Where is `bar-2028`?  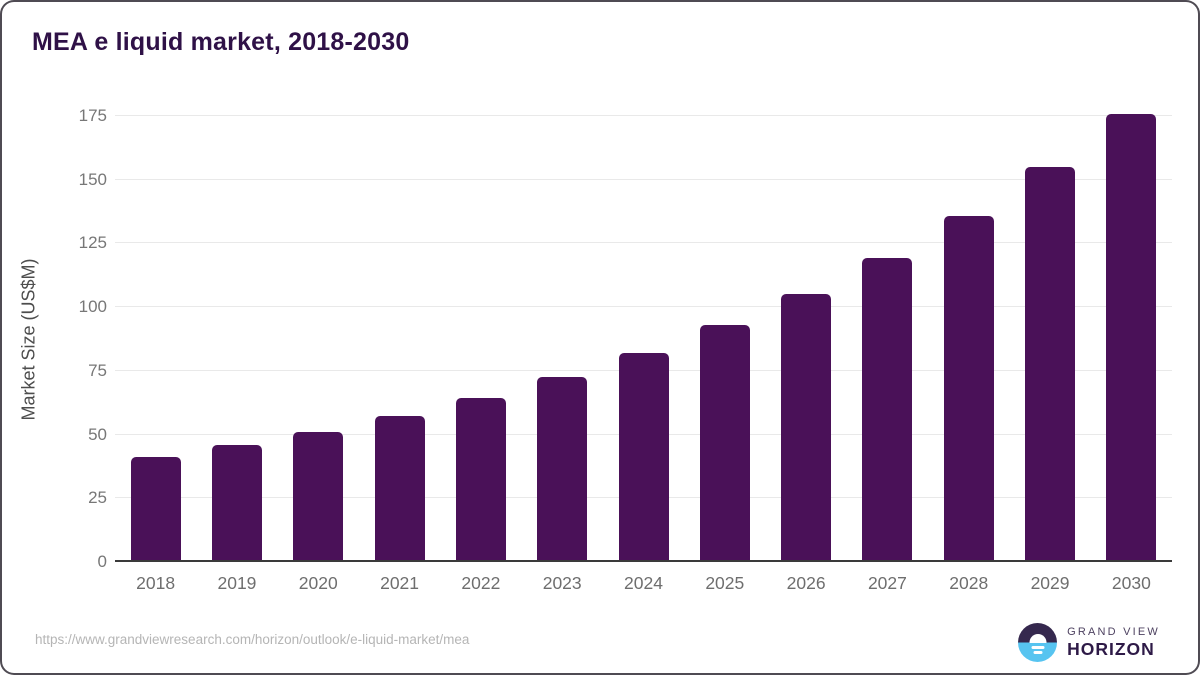
bar-2028 is located at coordinates (968, 388).